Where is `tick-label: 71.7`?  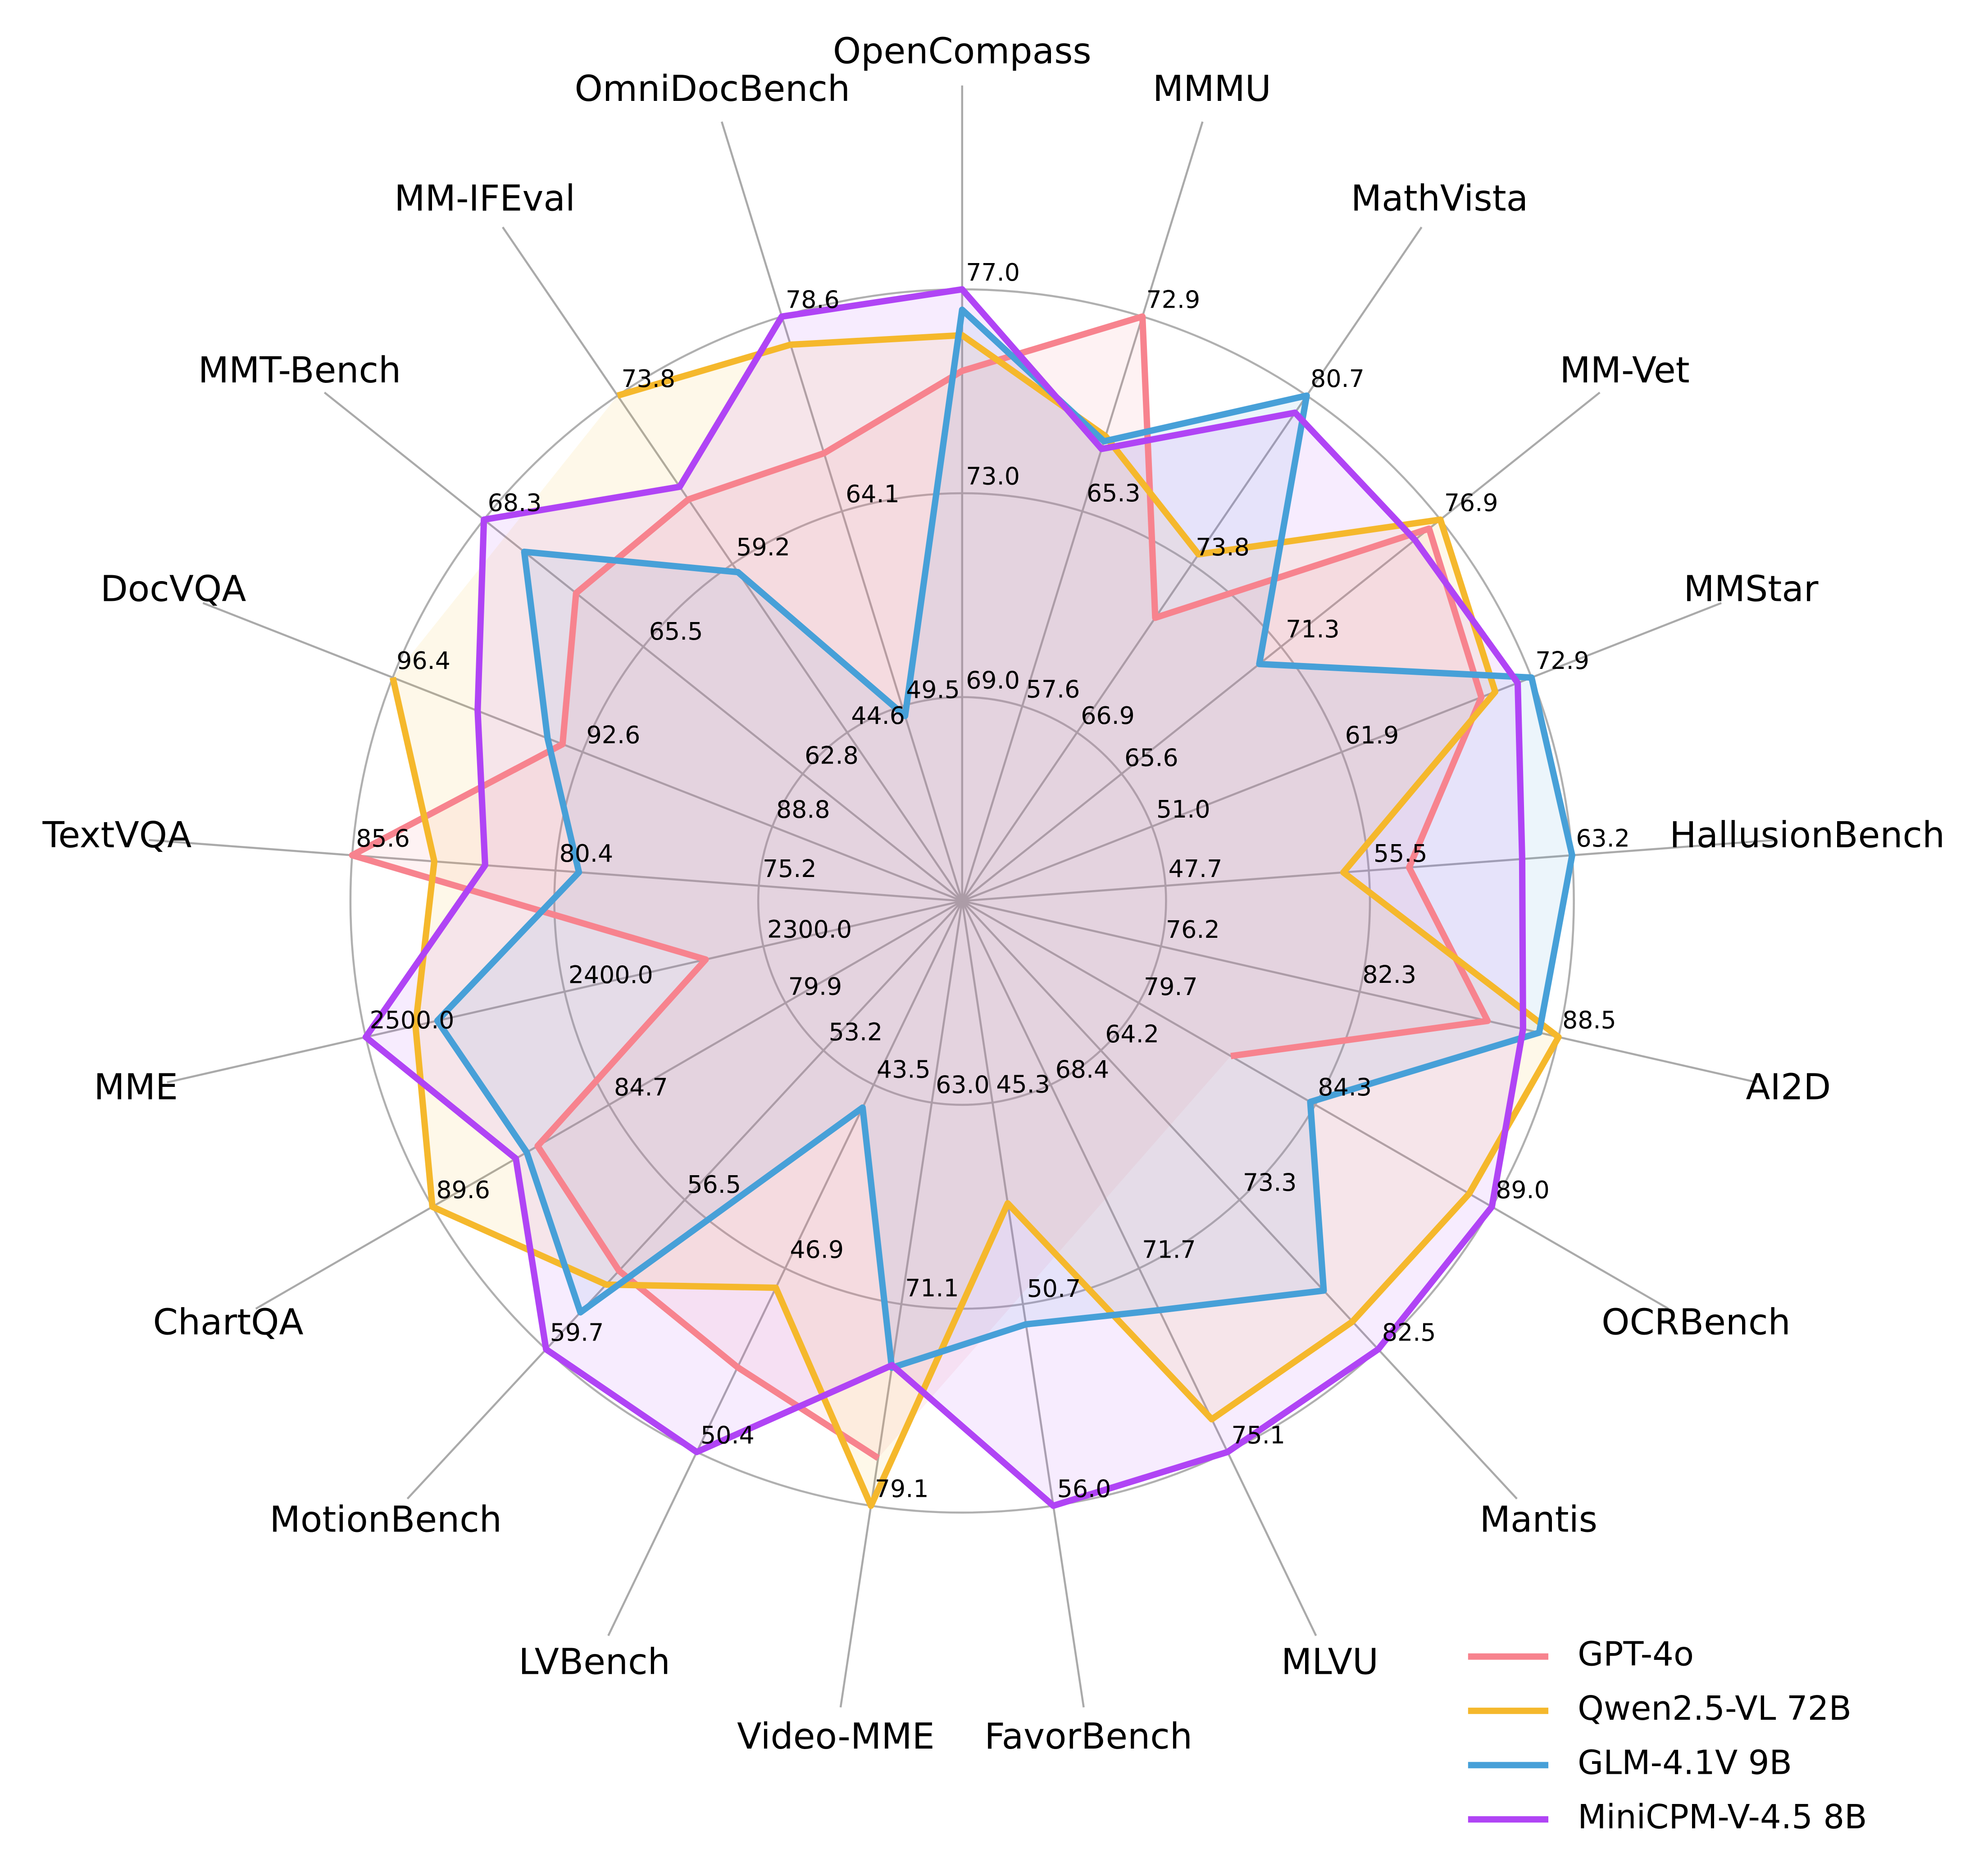 tick-label: 71.7 is located at coordinates (1169, 1249).